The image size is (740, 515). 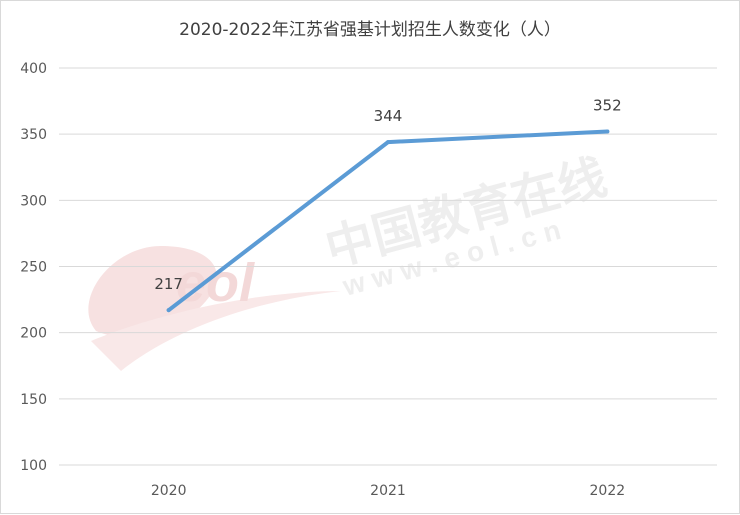 What do you see at coordinates (33, 135) in the screenshot?
I see `y-tick-label: 350` at bounding box center [33, 135].